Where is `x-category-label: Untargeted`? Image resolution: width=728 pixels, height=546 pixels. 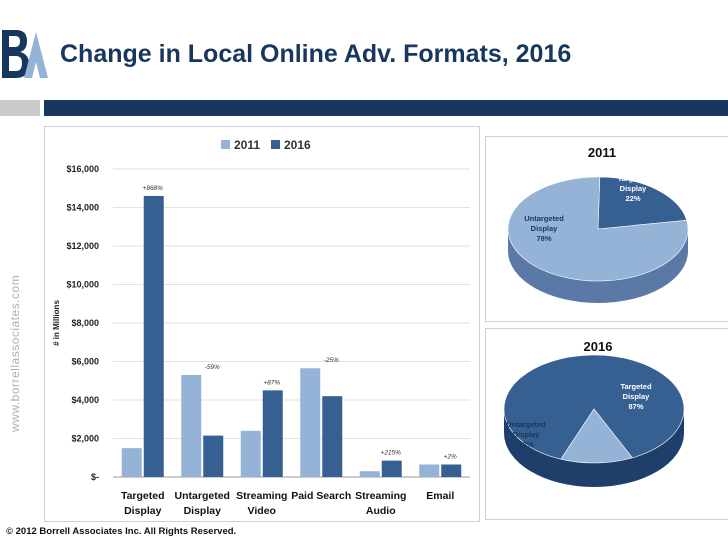 x-category-label: Untargeted is located at coordinates (202, 496).